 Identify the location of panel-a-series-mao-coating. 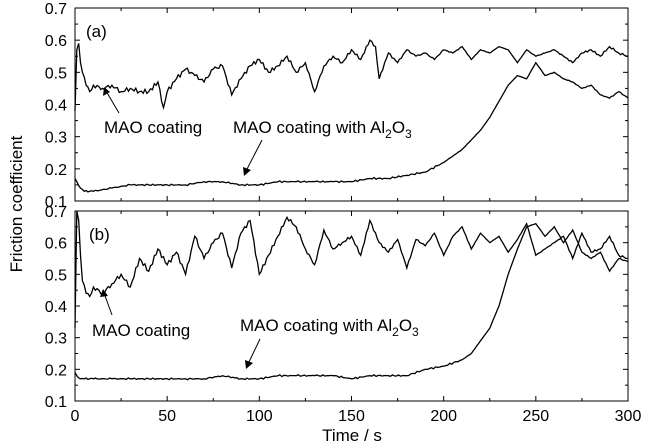
(351, 75).